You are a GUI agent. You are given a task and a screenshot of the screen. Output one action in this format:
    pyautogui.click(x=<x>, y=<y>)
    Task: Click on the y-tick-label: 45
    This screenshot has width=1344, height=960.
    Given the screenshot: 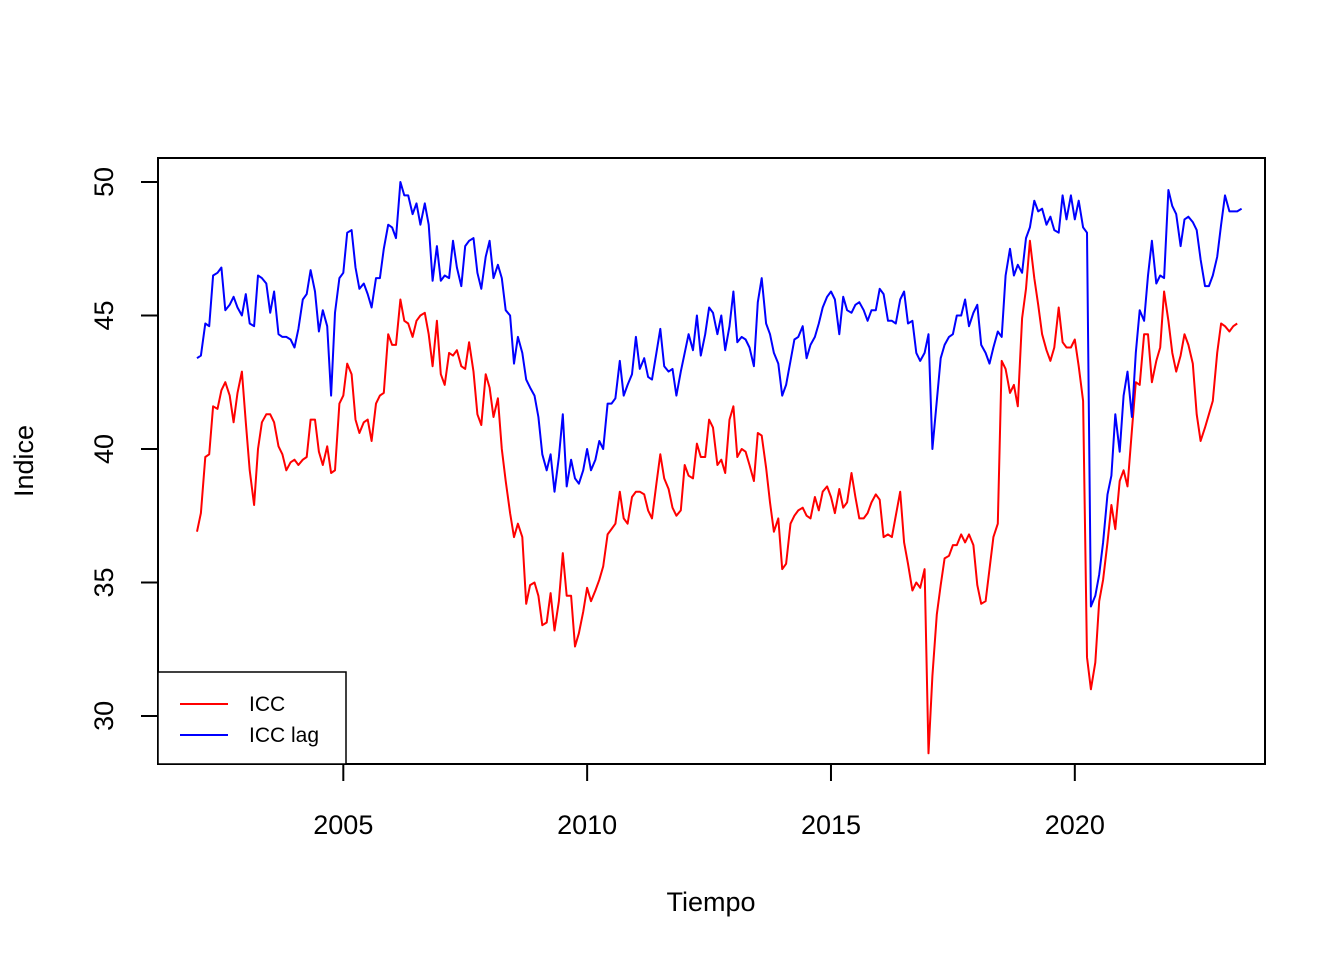 What is the action you would take?
    pyautogui.click(x=104, y=315)
    